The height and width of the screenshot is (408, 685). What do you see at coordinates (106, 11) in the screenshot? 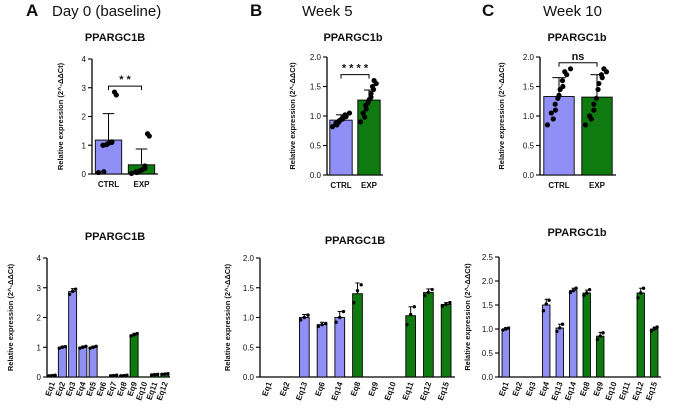
I see `panel-a-title: Day 0 (baseline)` at bounding box center [106, 11].